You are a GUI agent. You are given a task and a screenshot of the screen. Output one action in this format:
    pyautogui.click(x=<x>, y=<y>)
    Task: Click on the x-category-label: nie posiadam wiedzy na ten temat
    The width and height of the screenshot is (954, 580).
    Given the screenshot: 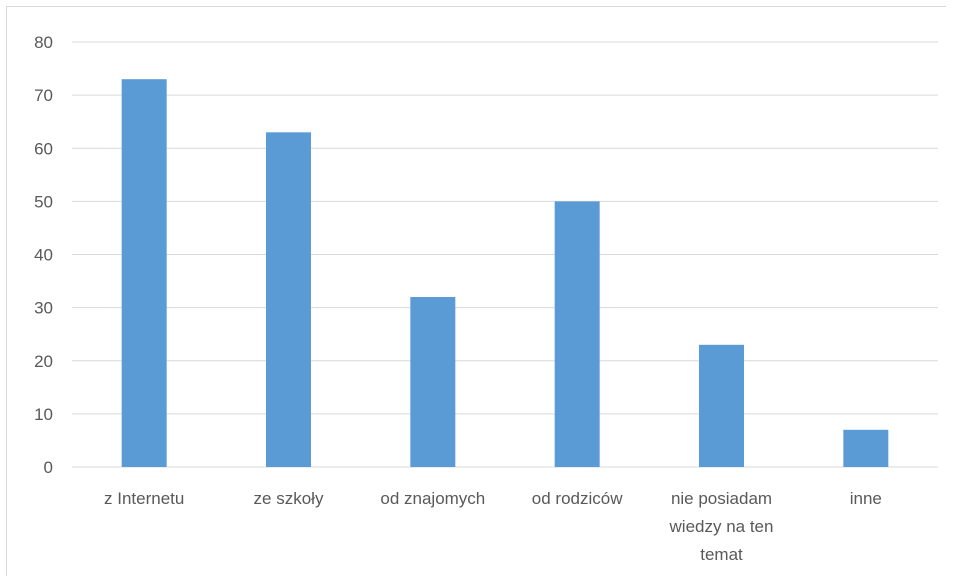 What is the action you would take?
    pyautogui.click(x=721, y=526)
    